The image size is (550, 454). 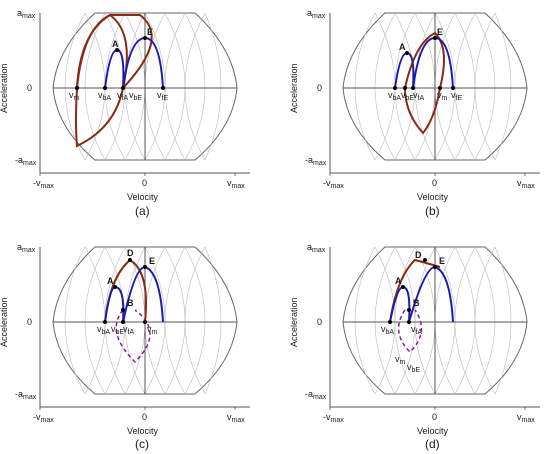 What do you see at coordinates (152, 261) in the screenshot?
I see `panel-c-label-e: E` at bounding box center [152, 261].